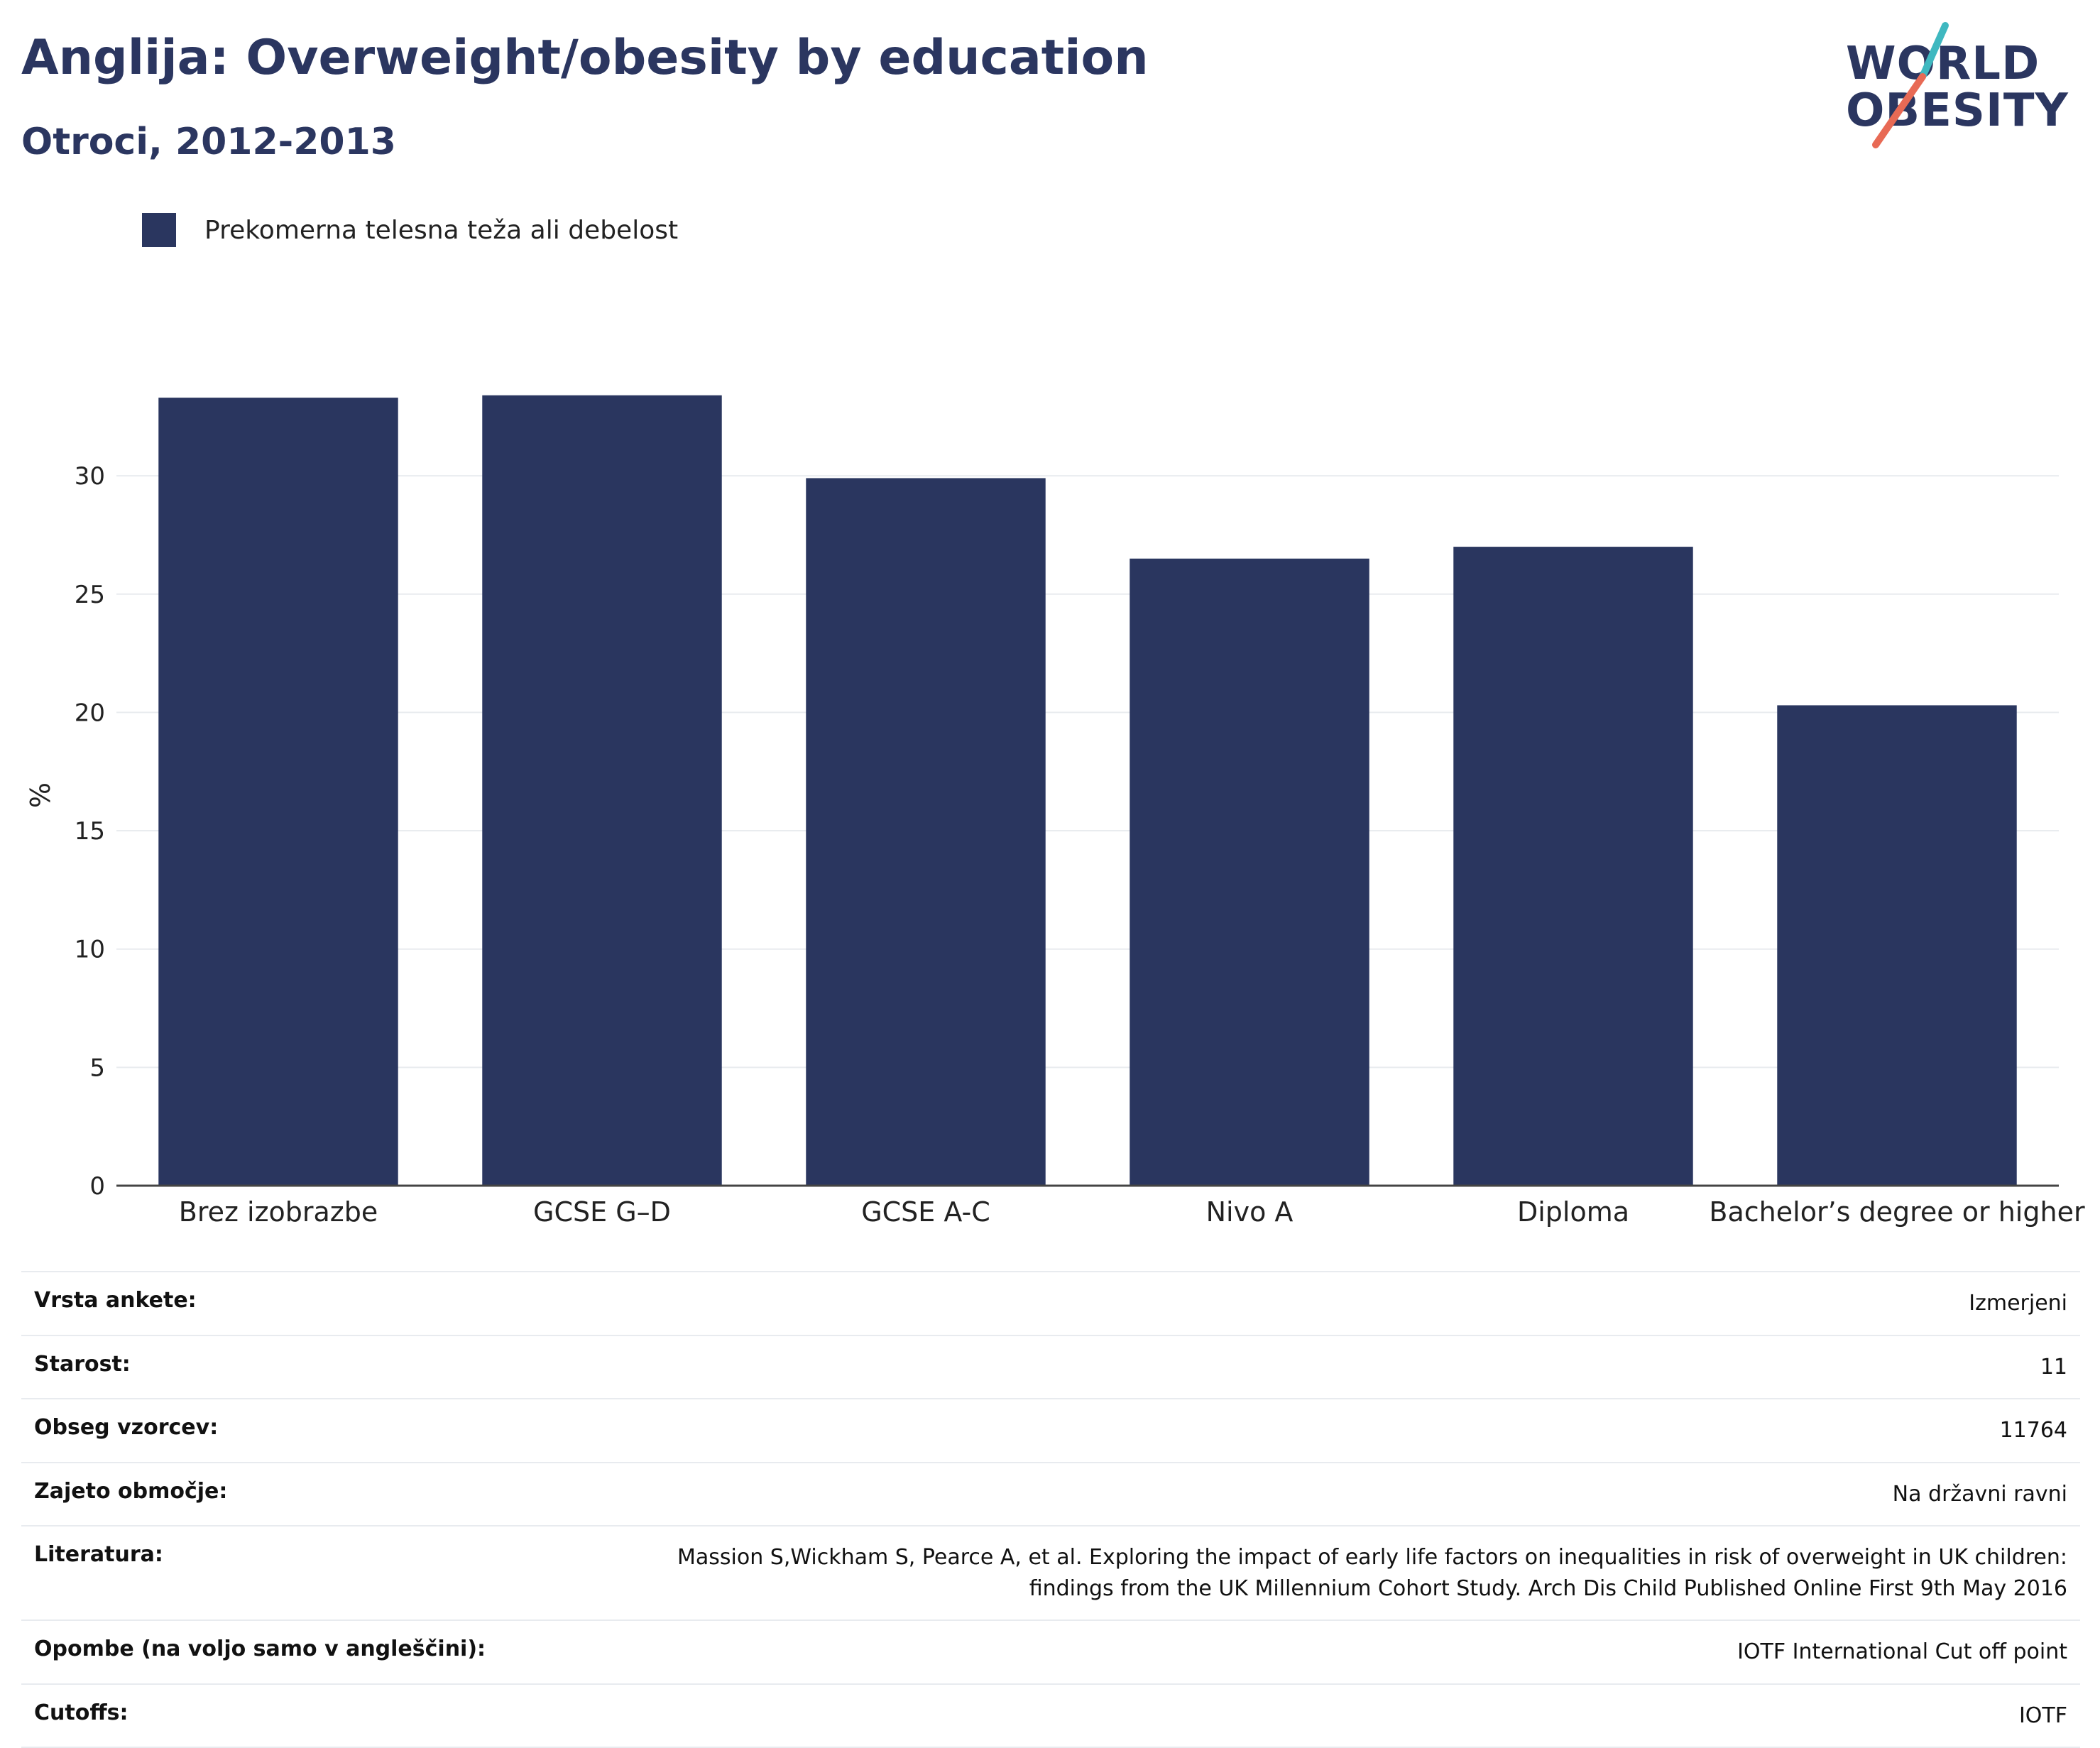 This screenshot has width=2100, height=1748. I want to click on world-obesity-logo: WORLD OBESITY, so click(1966, 87).